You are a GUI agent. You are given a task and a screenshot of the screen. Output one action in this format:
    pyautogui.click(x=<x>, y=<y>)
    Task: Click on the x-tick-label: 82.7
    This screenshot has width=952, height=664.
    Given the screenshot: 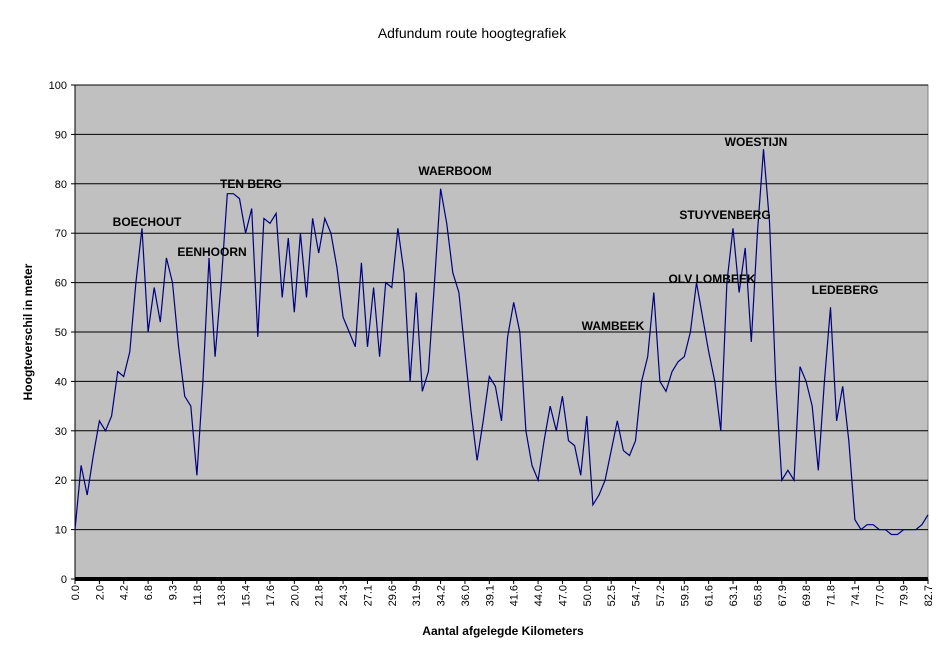 What is the action you would take?
    pyautogui.click(x=929, y=595)
    